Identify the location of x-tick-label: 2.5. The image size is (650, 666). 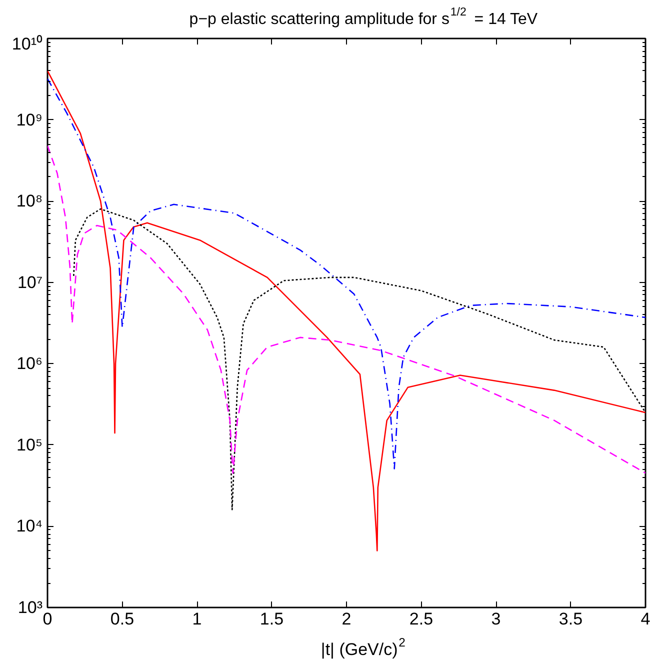
(421, 619).